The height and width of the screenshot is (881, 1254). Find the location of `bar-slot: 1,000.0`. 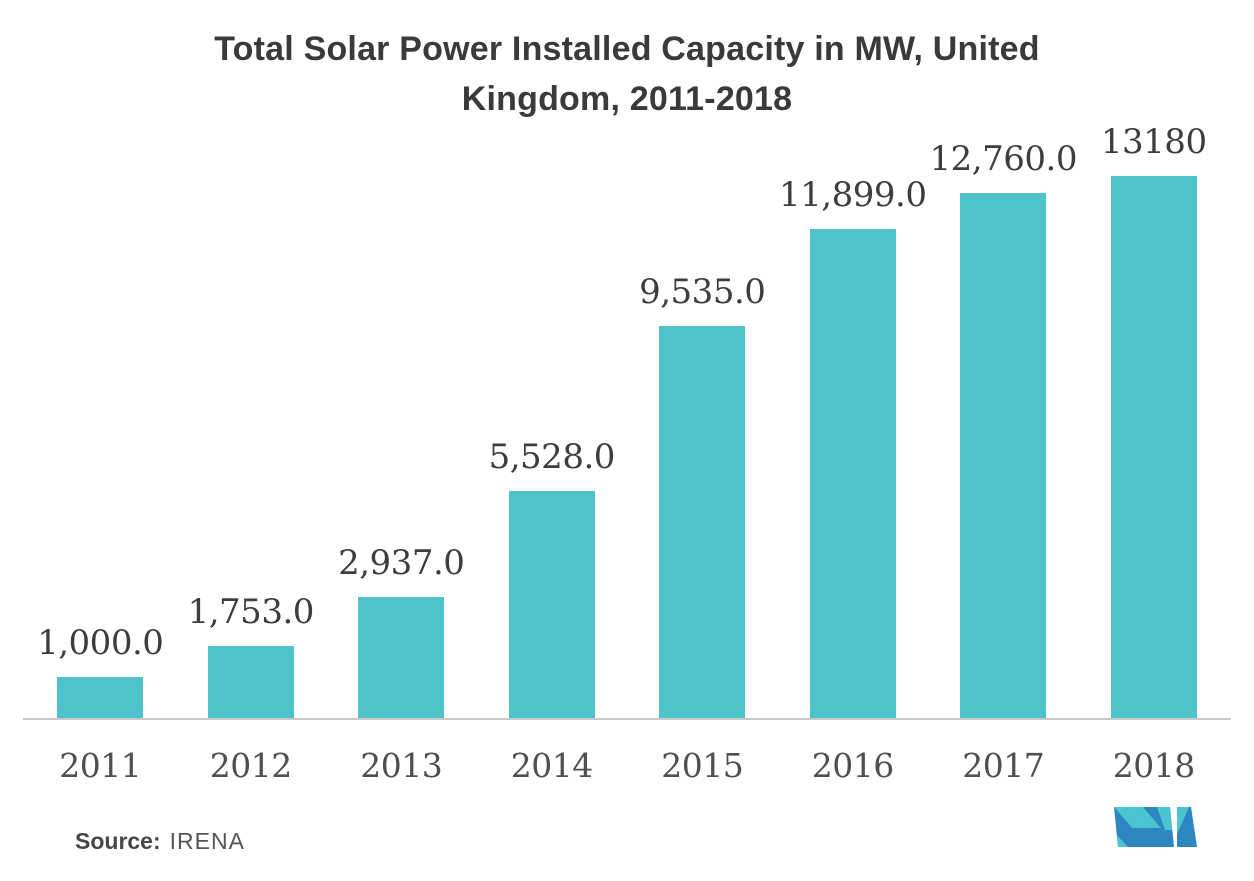

bar-slot: 1,000.0 is located at coordinates (100, 423).